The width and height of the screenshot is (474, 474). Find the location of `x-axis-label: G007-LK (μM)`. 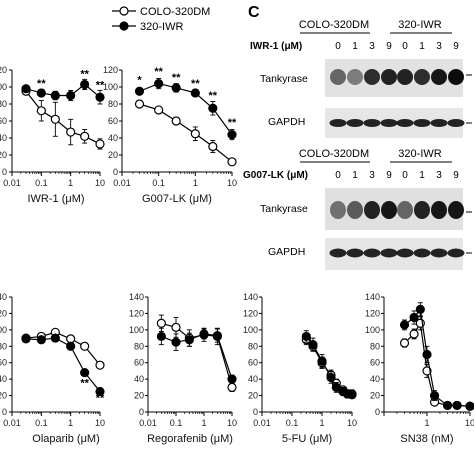

x-axis-label: G007-LK (μM) is located at coordinates (177, 199).